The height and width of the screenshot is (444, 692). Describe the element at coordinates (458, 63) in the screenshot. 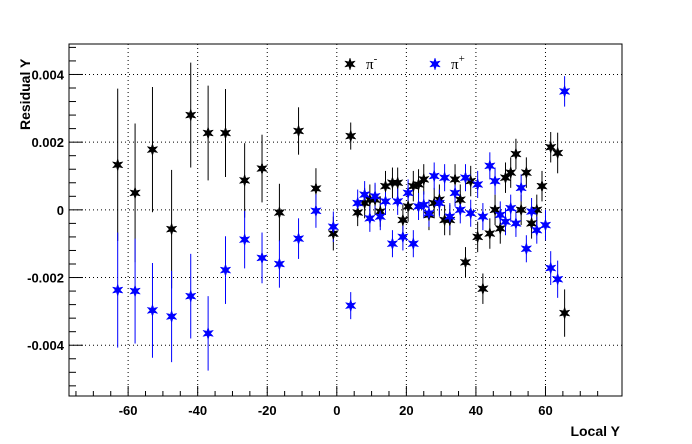

I see `legend-label: π+` at that location.